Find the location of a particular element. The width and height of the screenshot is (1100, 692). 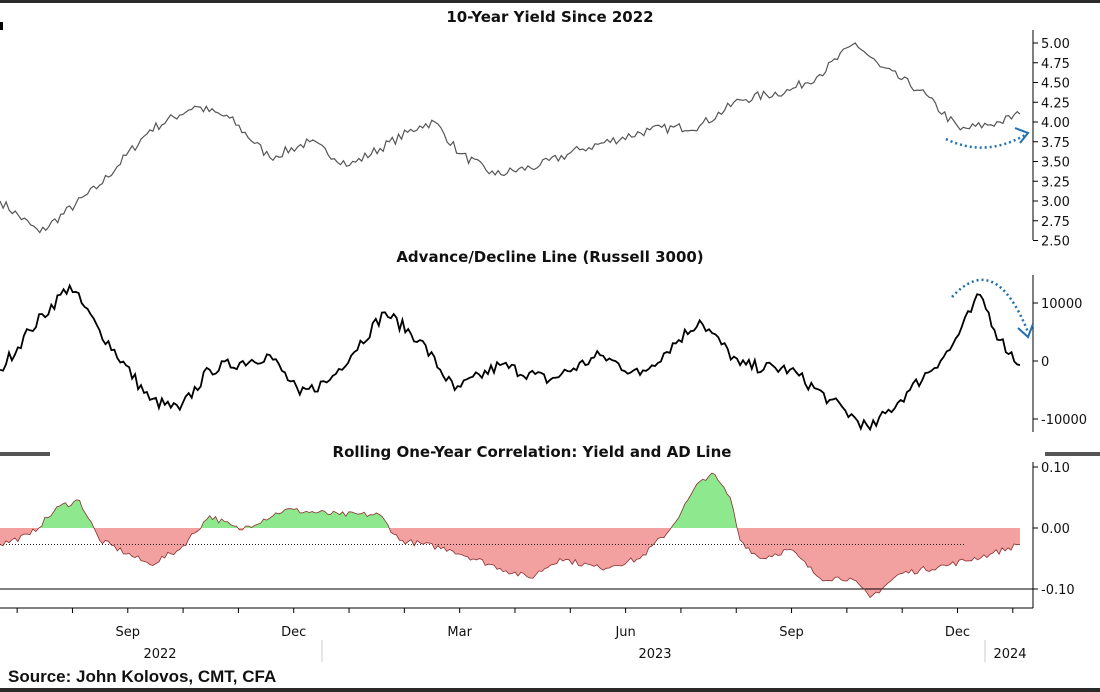

x-axis: Sep Dec Mar Jun Sep Dec 2022 2023 2024 is located at coordinates (521, 635).